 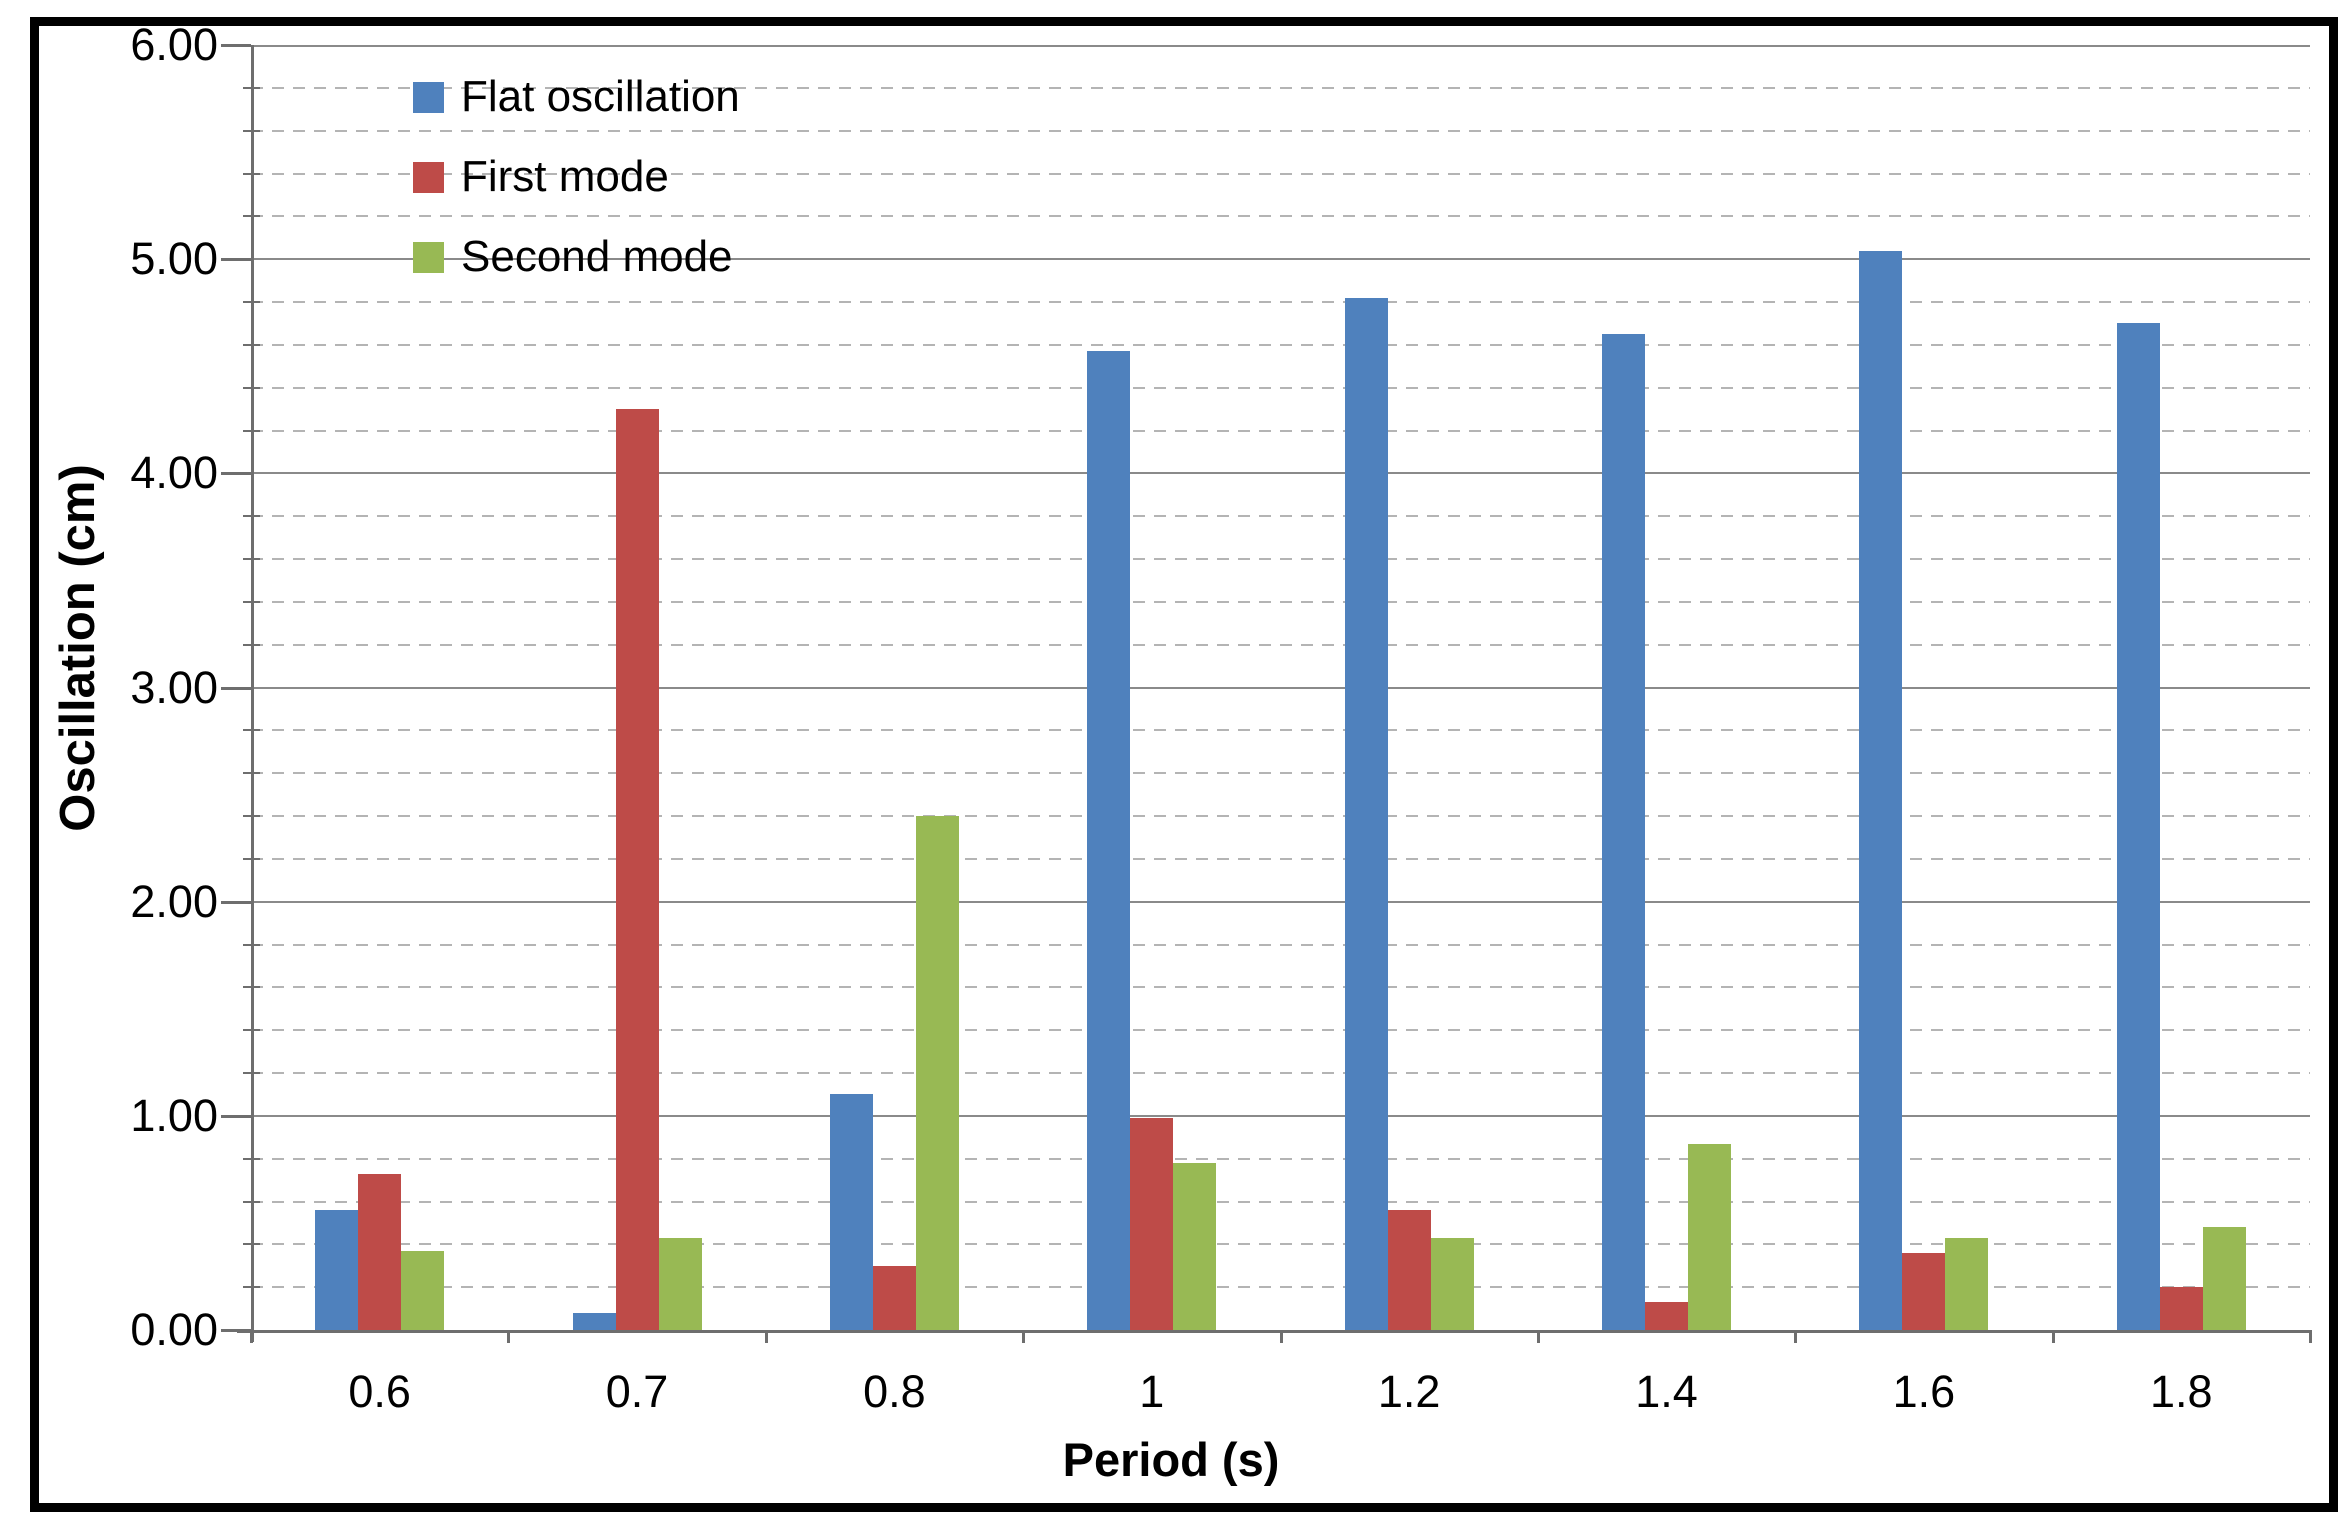 I want to click on y-tick-label: 1.00, so click(x=174, y=1115).